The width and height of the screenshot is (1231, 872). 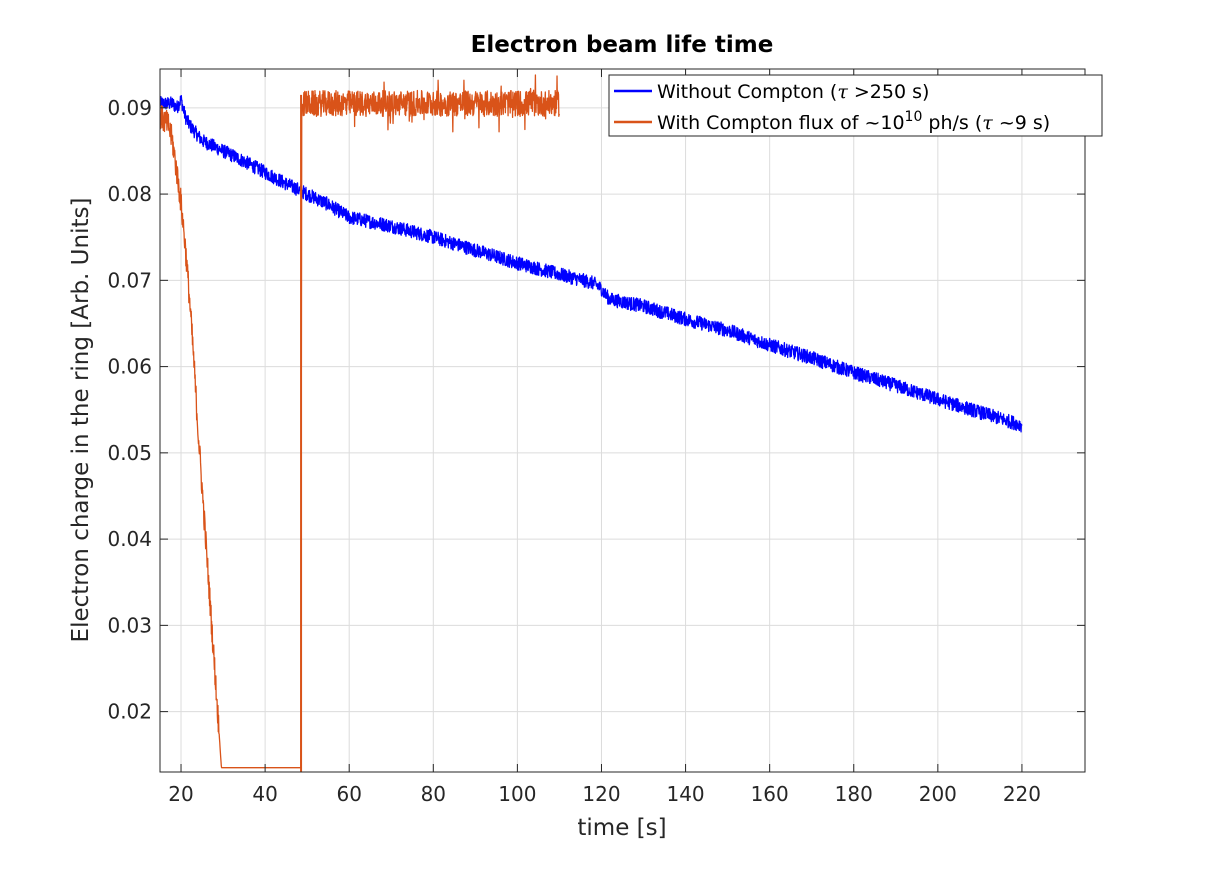 What do you see at coordinates (264, 794) in the screenshot?
I see `x-tick-label: 40` at bounding box center [264, 794].